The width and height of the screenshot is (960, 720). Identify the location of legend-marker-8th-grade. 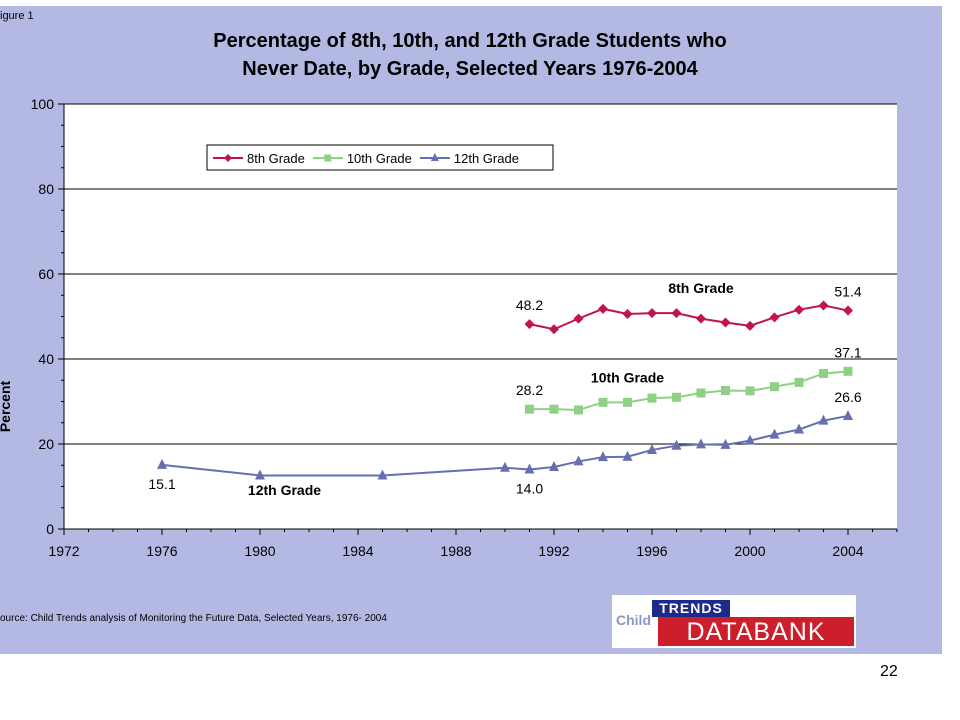
(228, 158).